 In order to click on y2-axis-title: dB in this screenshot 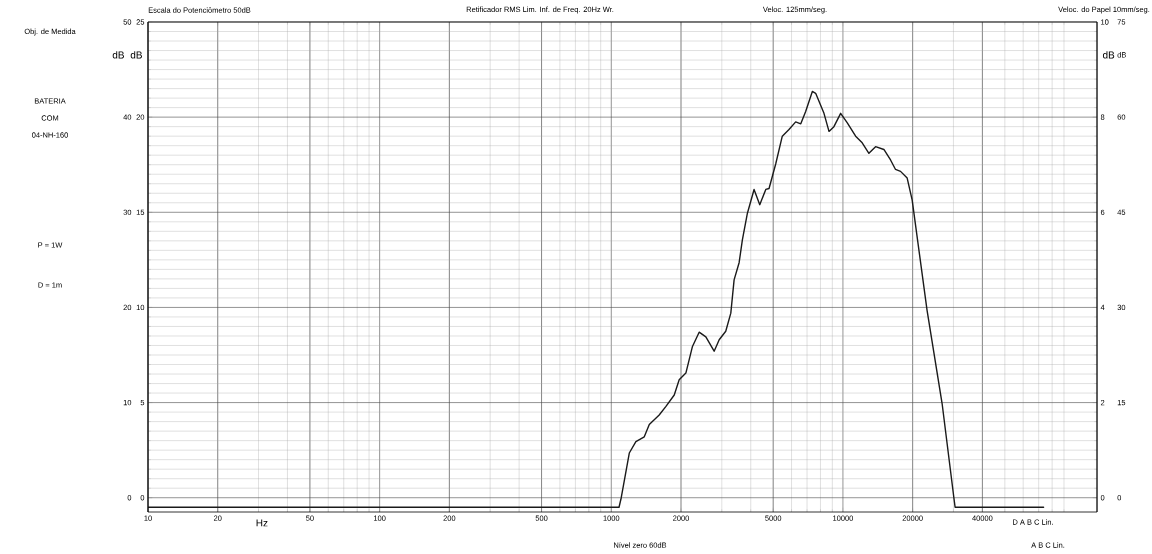, I will do `click(136, 55)`.